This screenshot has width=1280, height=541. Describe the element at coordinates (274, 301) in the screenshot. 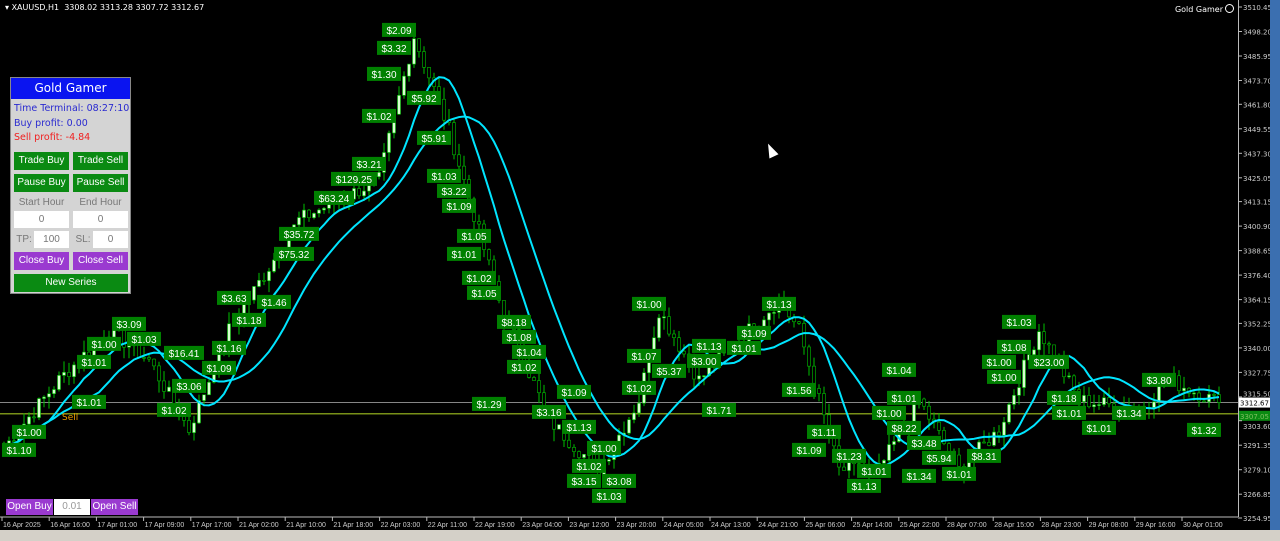

I see `profit-label: $1.46` at that location.